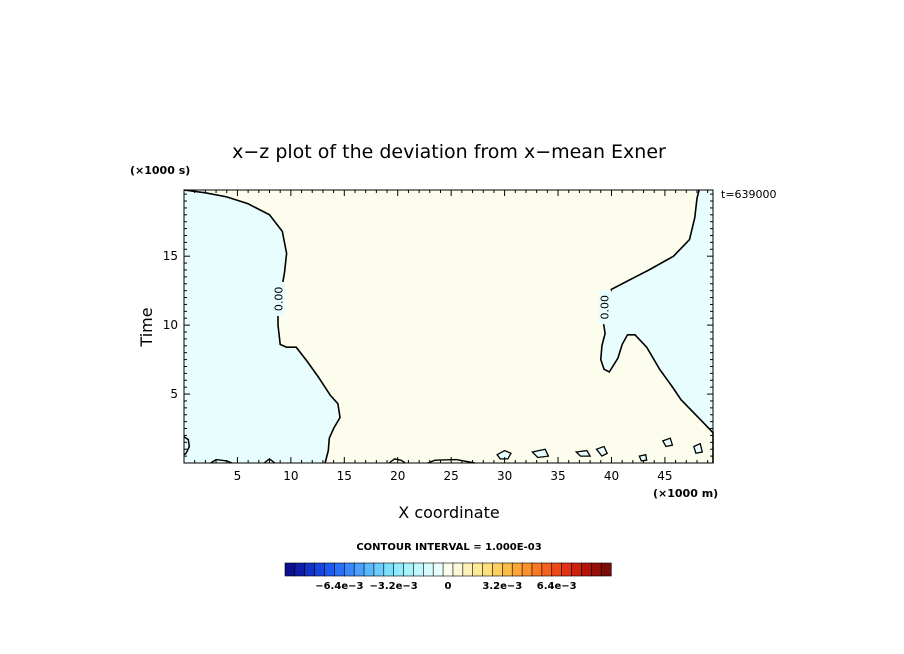  What do you see at coordinates (611, 476) in the screenshot?
I see `x-tick-label: 40` at bounding box center [611, 476].